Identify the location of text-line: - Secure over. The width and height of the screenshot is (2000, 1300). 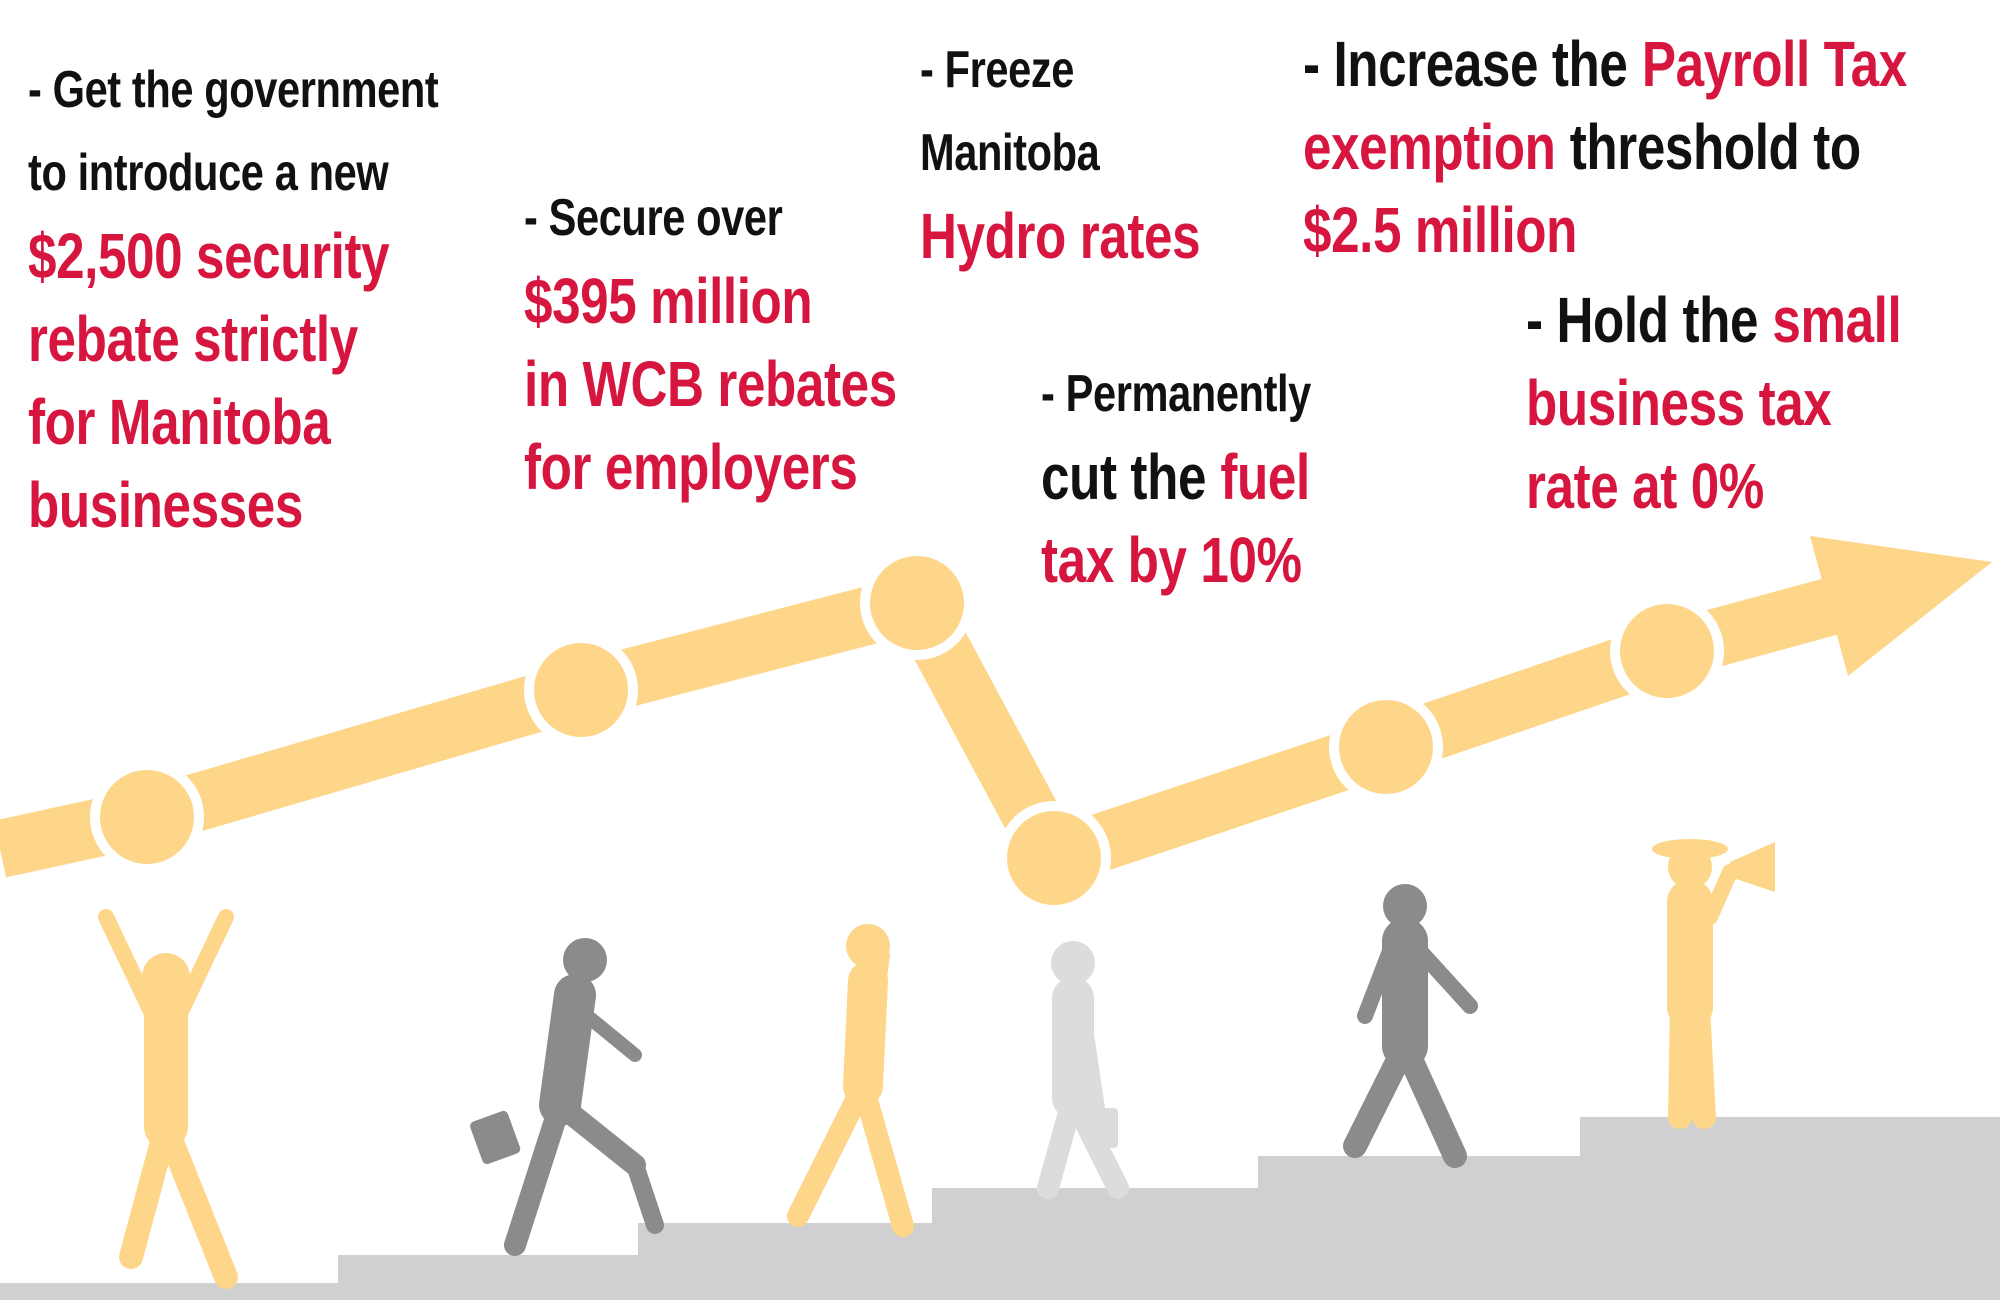
(710, 217).